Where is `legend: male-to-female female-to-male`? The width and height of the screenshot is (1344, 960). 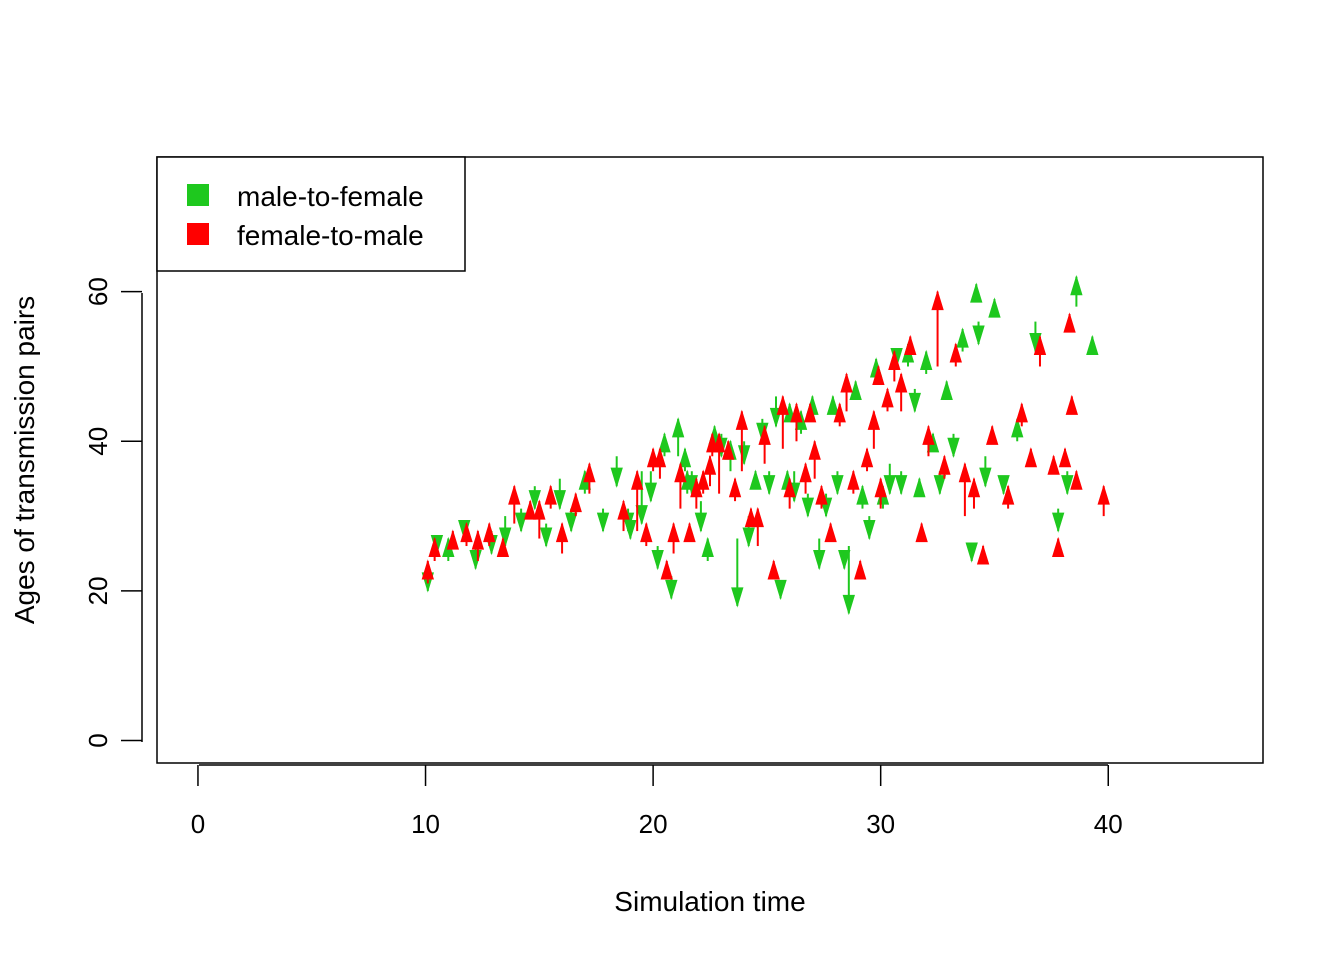
legend: male-to-female female-to-male is located at coordinates (311, 214).